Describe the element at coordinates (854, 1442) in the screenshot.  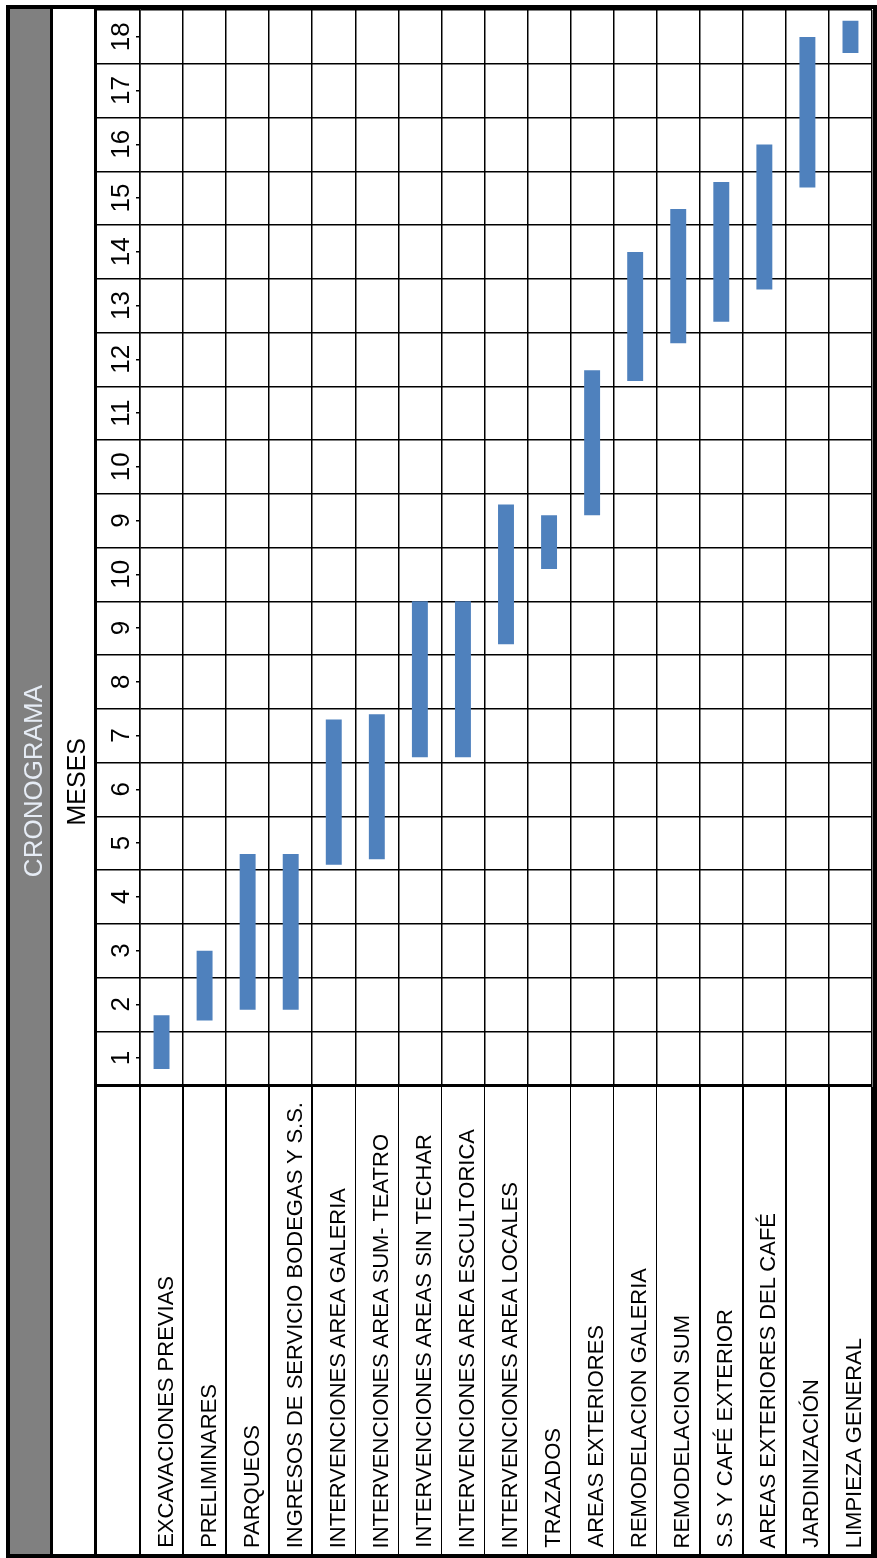
I see `x-tick-label: LIMPIEZA GENERAL` at that location.